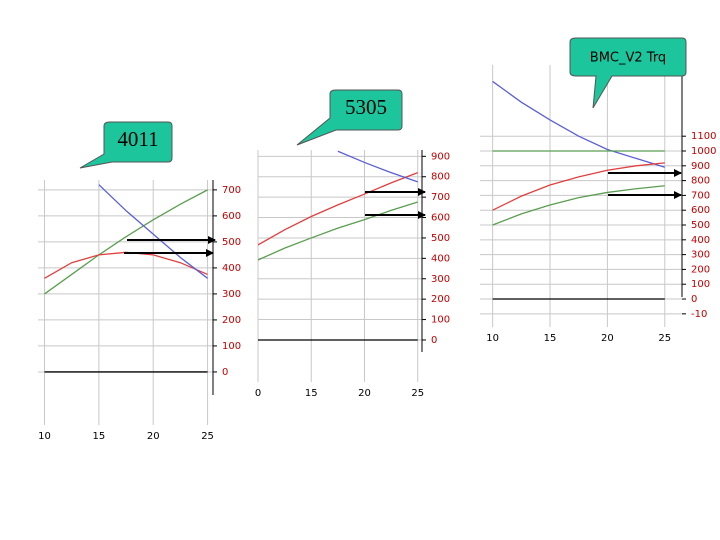  Describe the element at coordinates (699, 314) in the screenshot. I see `y-tick-label: -10` at that location.